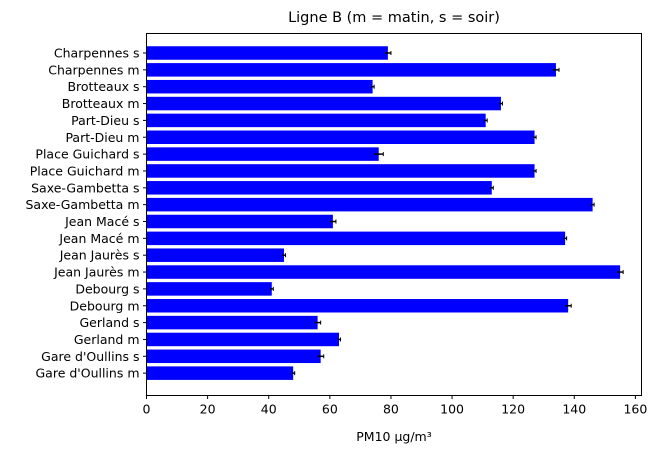 Image resolution: width=655 pixels, height=453 pixels. What do you see at coordinates (87, 154) in the screenshot?
I see `y-tick-label: Place Guichard s` at bounding box center [87, 154].